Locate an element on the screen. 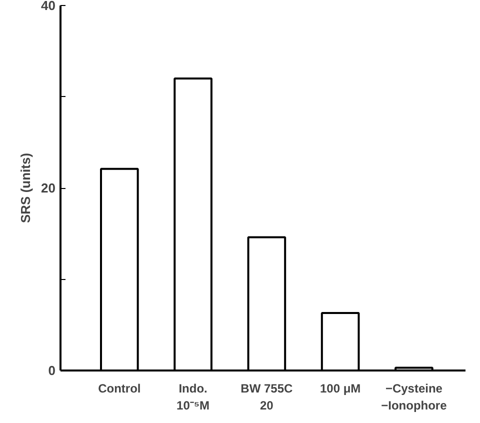 This screenshot has height=423, width=480. y-tick-label: 0 is located at coordinates (52, 370).